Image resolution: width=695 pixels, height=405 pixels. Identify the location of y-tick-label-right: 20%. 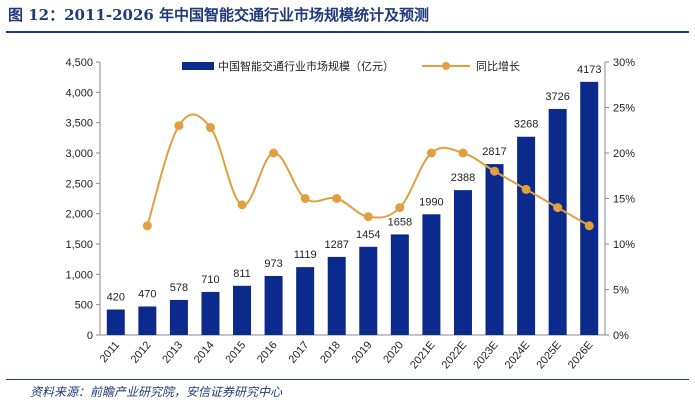
(624, 154).